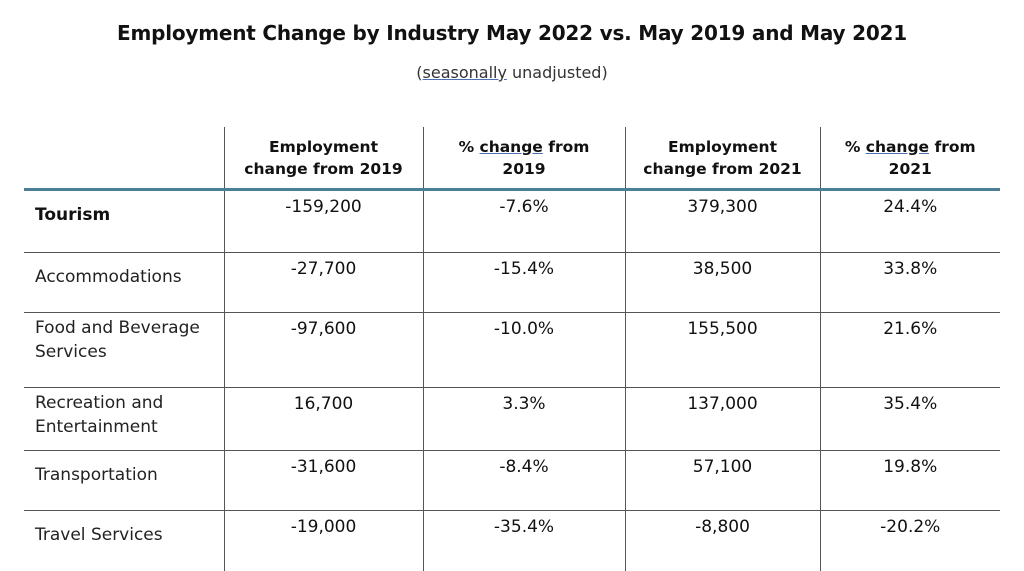 The image size is (1024, 571). I want to click on change-2021-cell: 57,100, so click(722, 481).